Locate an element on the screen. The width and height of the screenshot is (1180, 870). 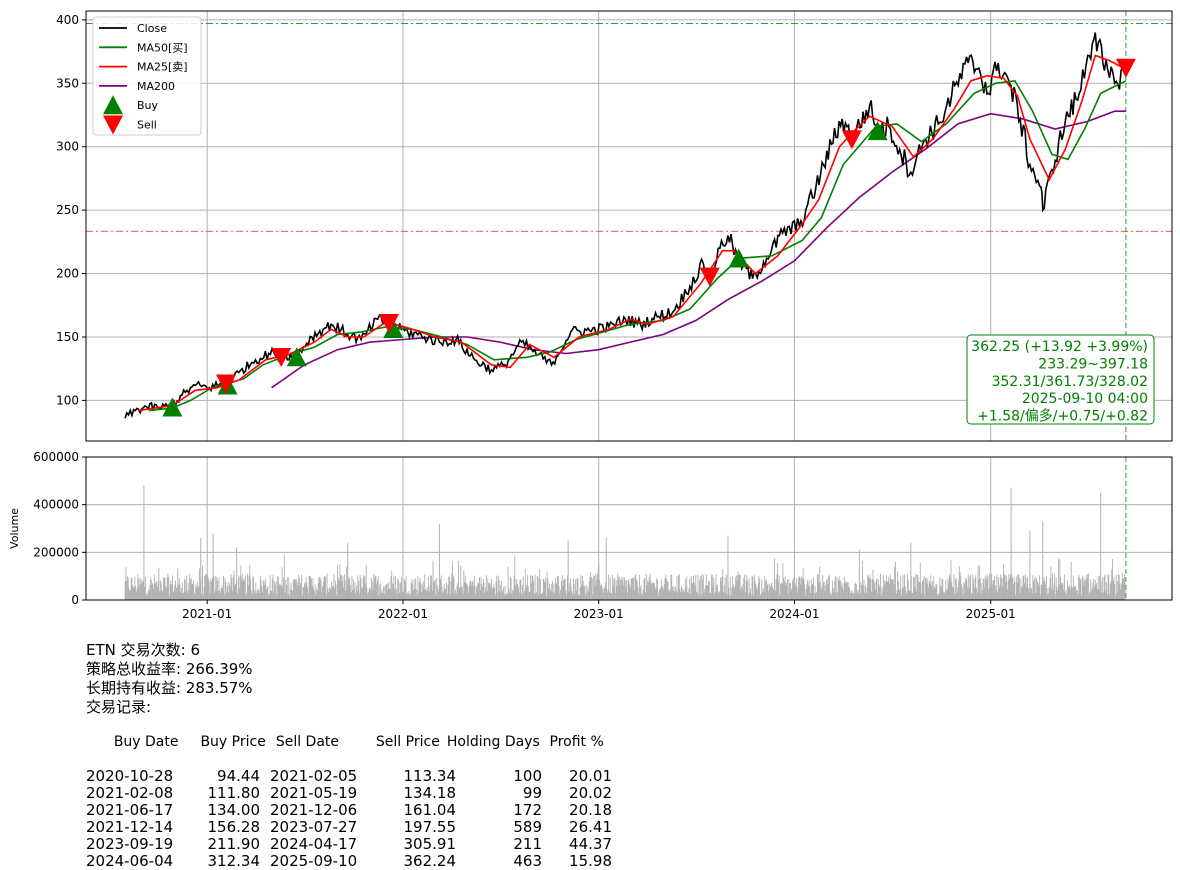
trade-row: 2024-06-04 312.34 2025-09-10 362.24 463 15.98 is located at coordinates (349, 861).